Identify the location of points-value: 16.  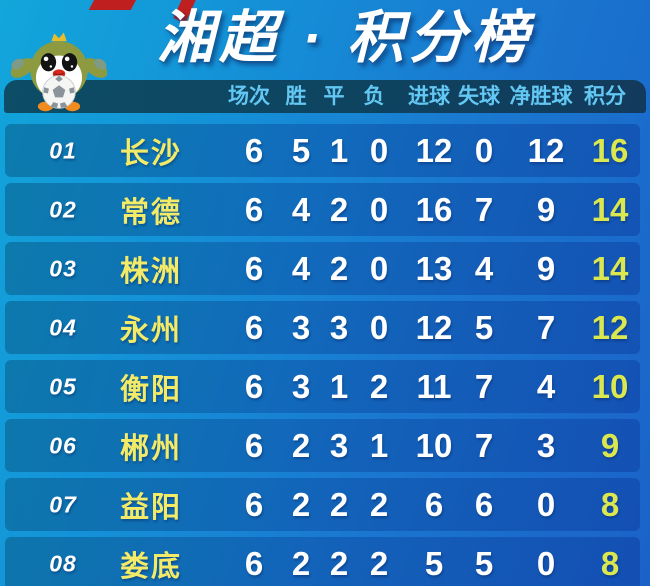
(610, 150).